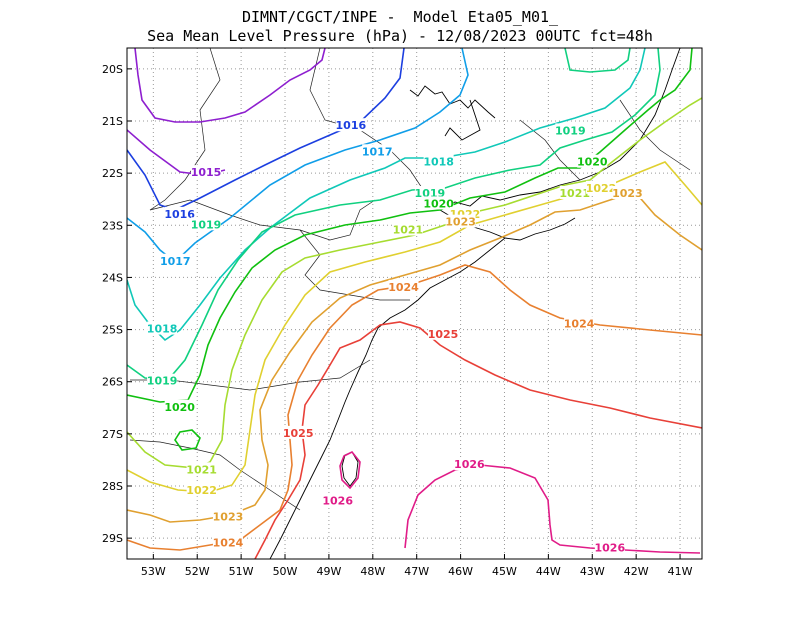 This screenshot has width=800, height=618. What do you see at coordinates (636, 571) in the screenshot?
I see `x-tick-label: 42W` at bounding box center [636, 571].